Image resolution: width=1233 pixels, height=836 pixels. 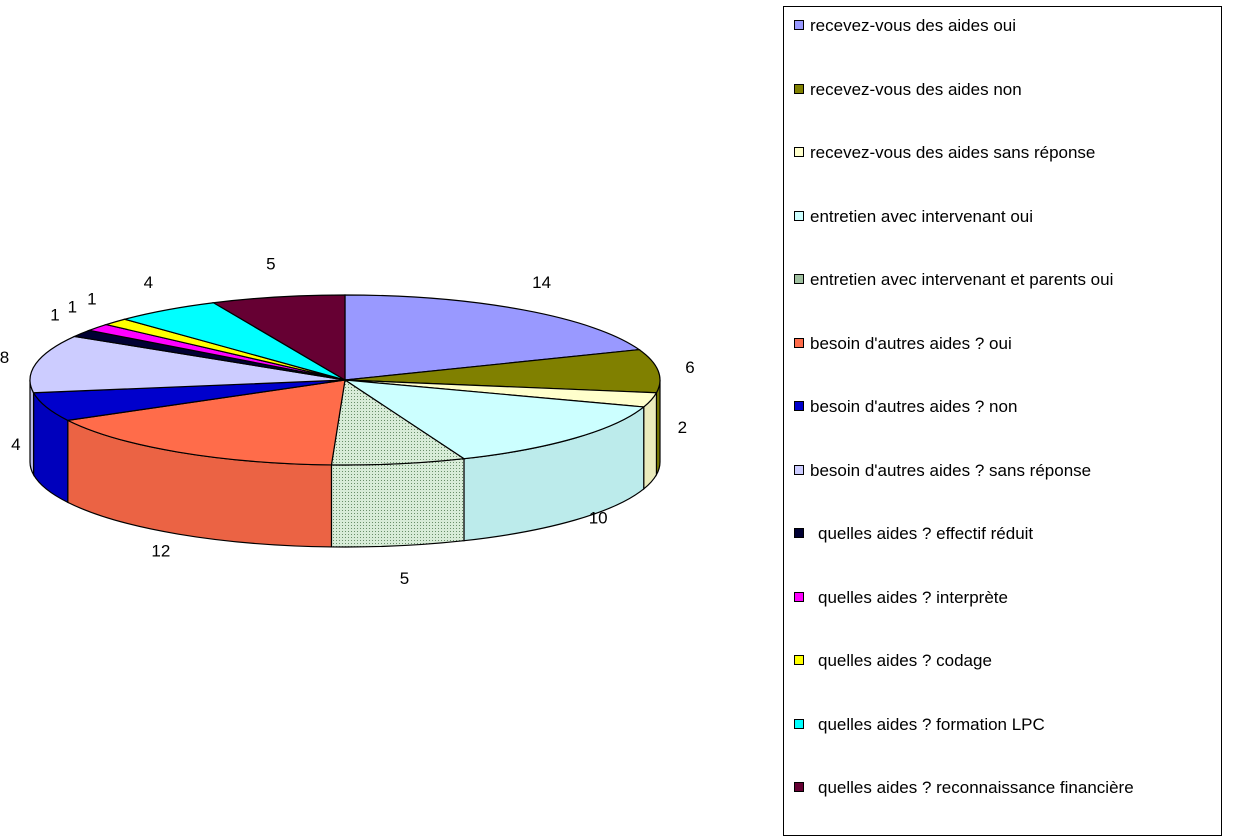 I want to click on legend-item: entretien avec intervenant oui, so click(x=1004, y=217).